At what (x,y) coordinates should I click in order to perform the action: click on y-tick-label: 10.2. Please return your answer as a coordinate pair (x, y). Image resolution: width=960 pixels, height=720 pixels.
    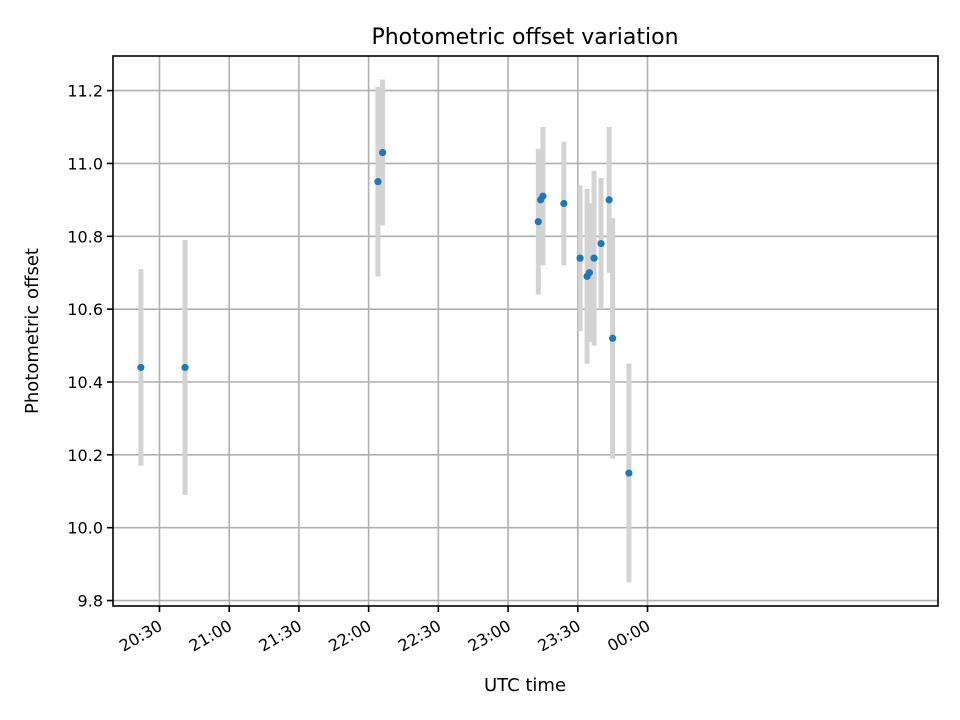
    Looking at the image, I should click on (85, 455).